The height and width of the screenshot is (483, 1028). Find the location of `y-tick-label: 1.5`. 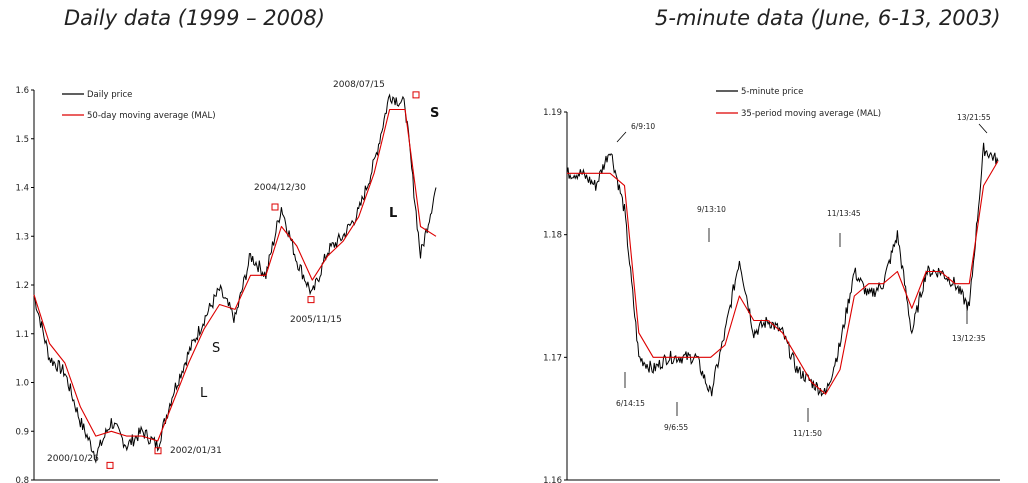

y-tick-label: 1.5 is located at coordinates (22, 140).